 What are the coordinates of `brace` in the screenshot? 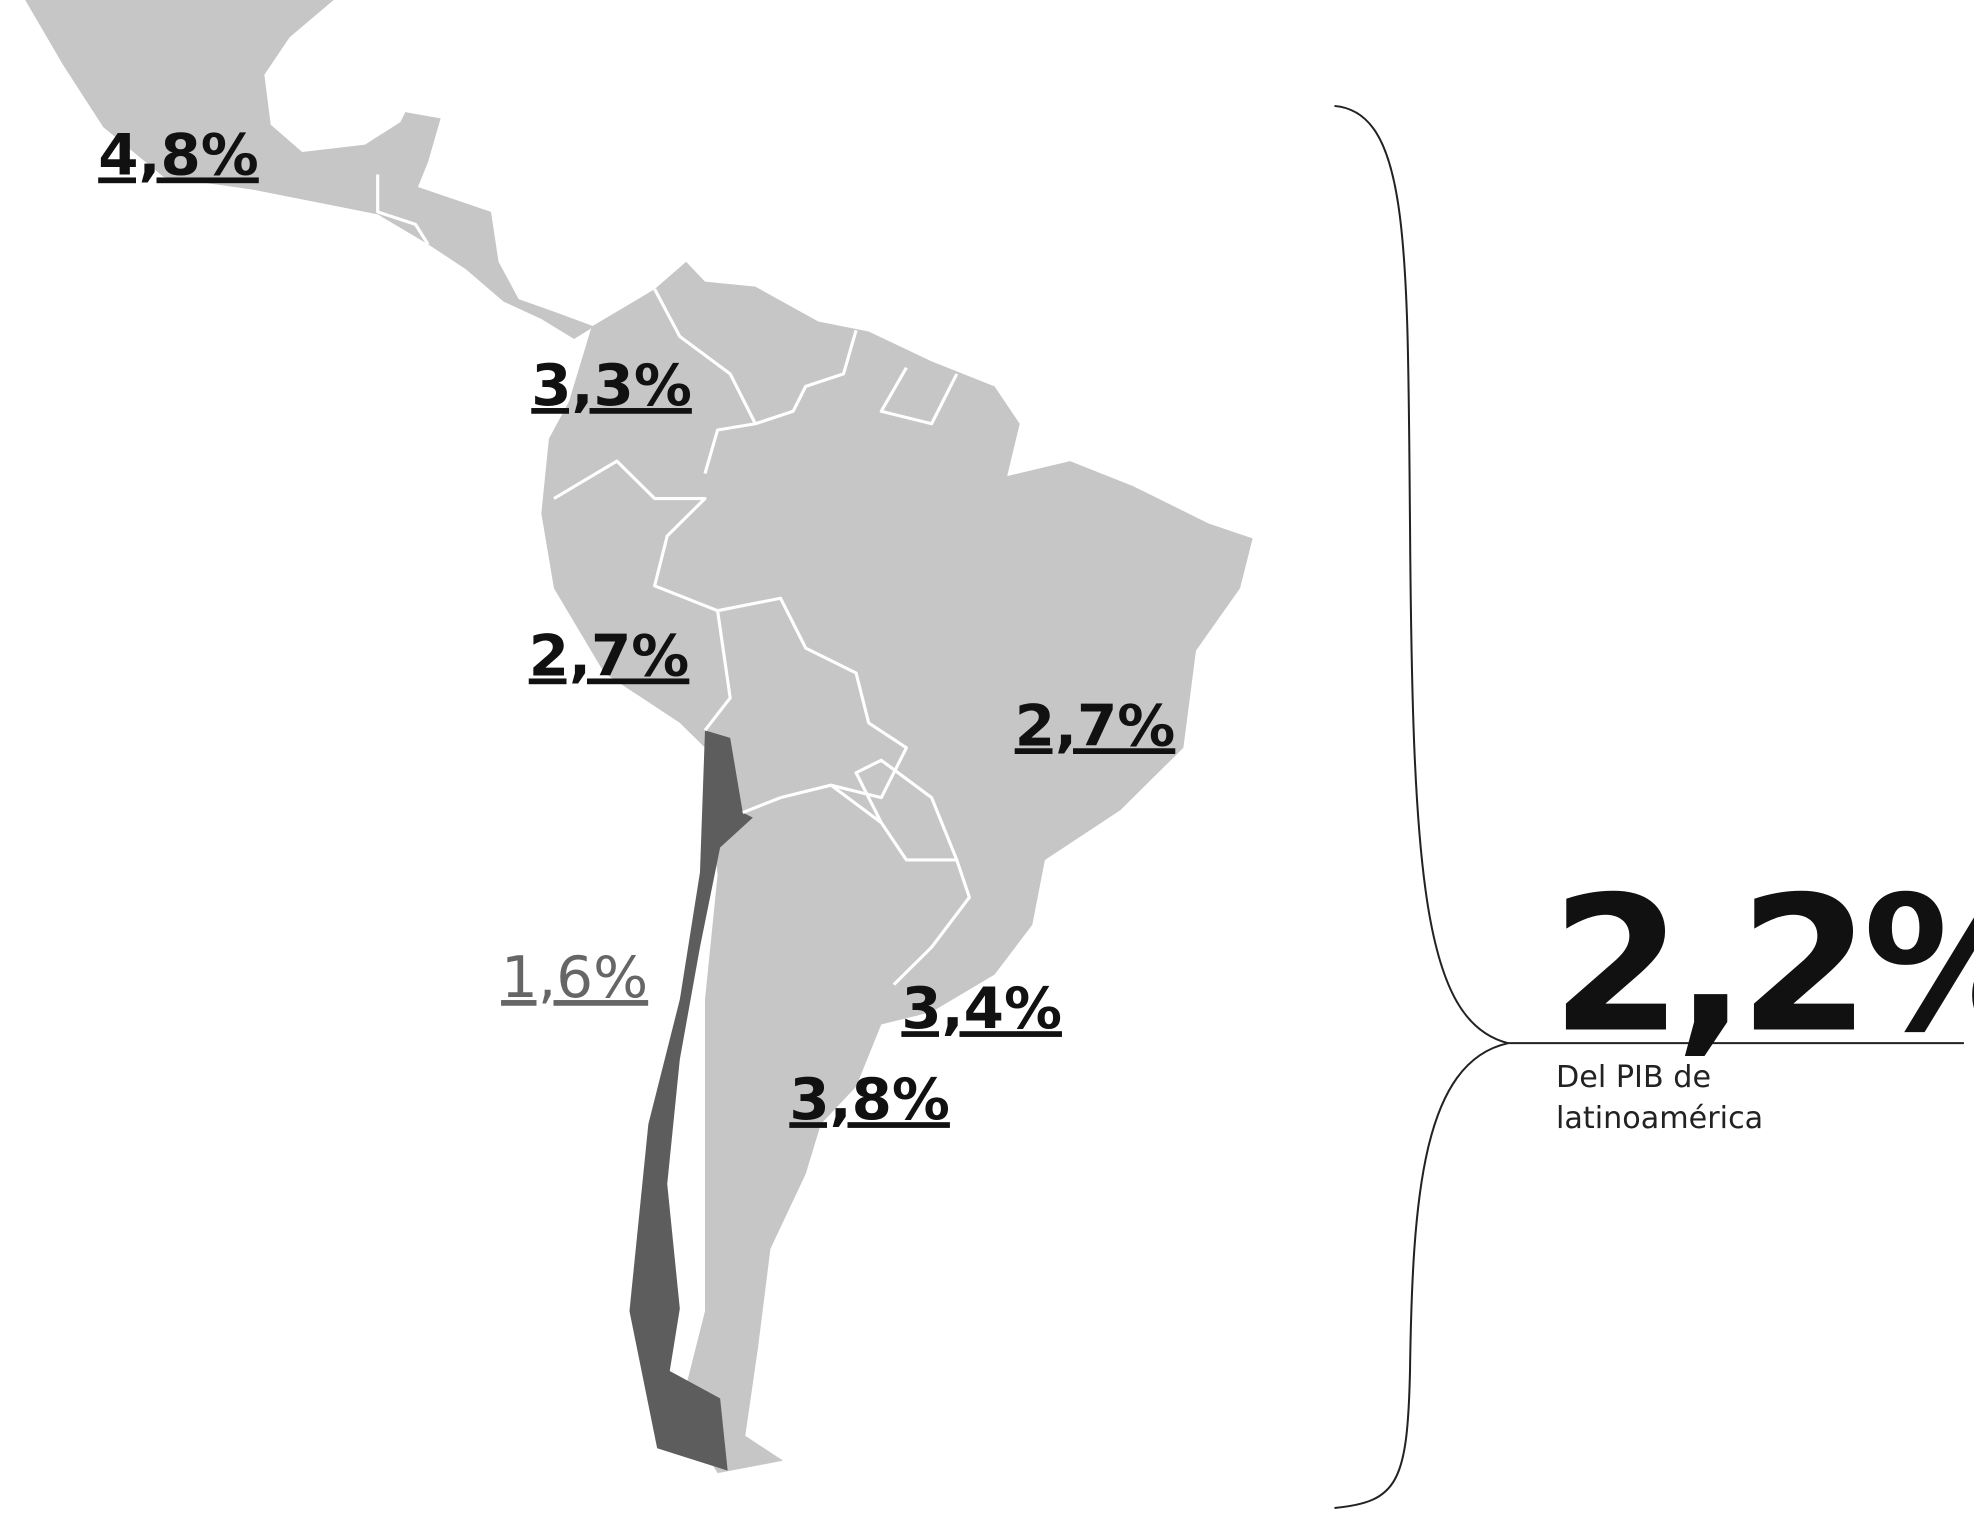 It's located at (1421, 807).